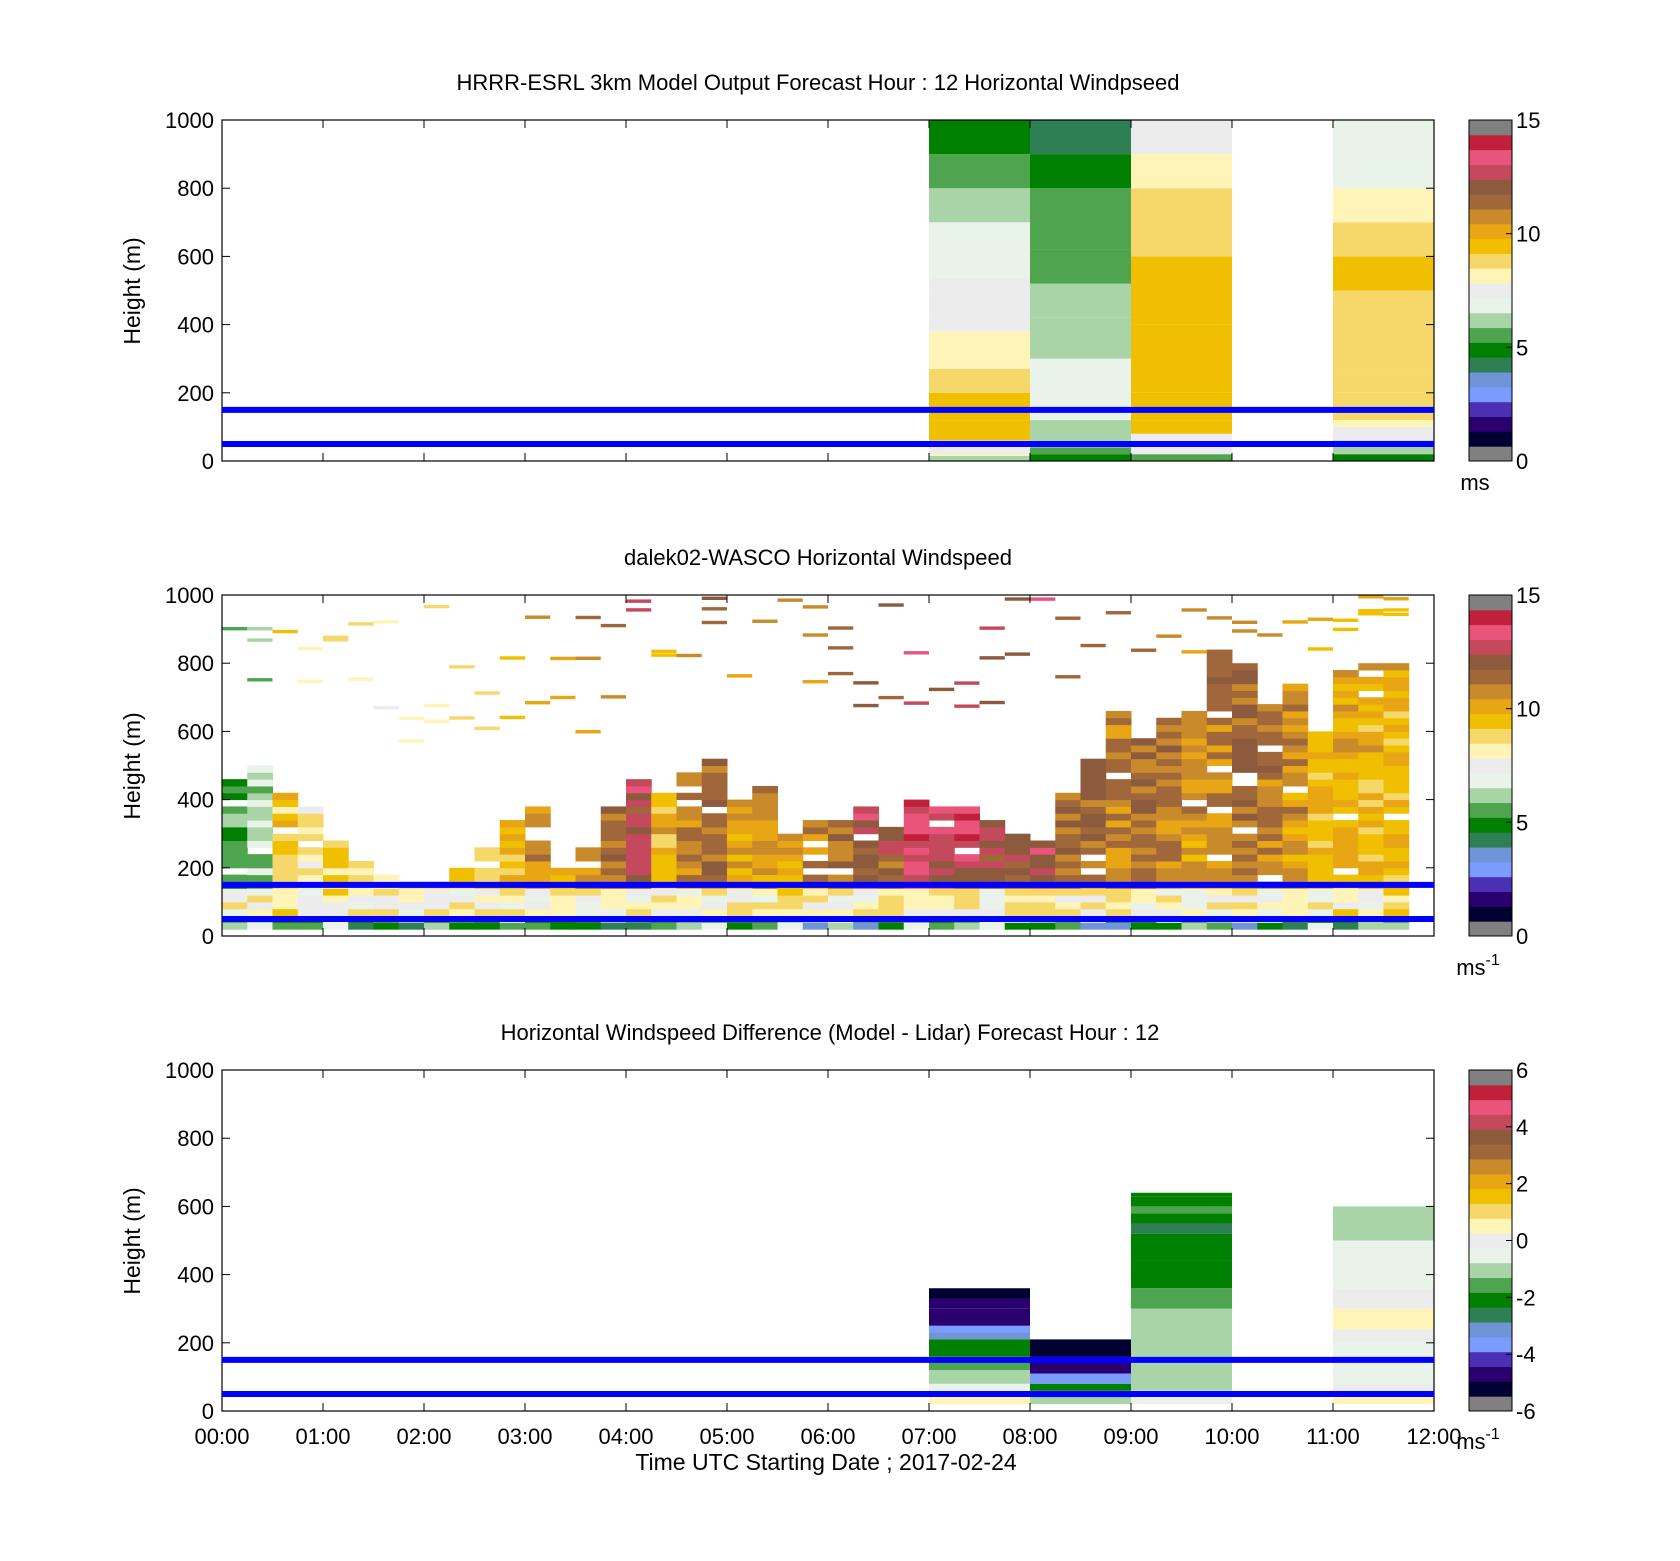 The width and height of the screenshot is (1680, 1561). What do you see at coordinates (1433, 1436) in the screenshot?
I see `x-tick-label: 12:00` at bounding box center [1433, 1436].